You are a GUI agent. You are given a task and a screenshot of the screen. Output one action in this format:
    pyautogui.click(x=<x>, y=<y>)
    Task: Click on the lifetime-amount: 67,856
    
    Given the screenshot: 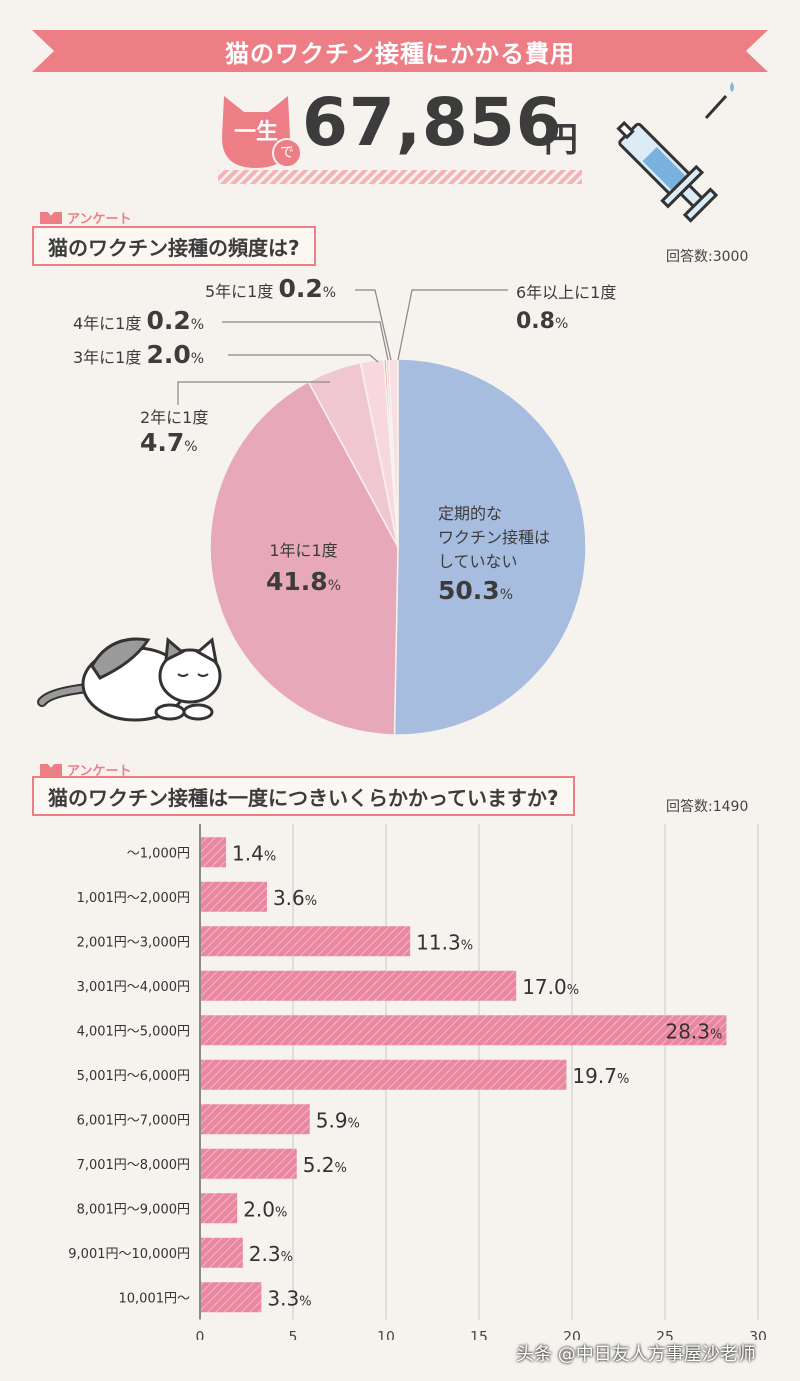 What is the action you would take?
    pyautogui.click(x=432, y=122)
    